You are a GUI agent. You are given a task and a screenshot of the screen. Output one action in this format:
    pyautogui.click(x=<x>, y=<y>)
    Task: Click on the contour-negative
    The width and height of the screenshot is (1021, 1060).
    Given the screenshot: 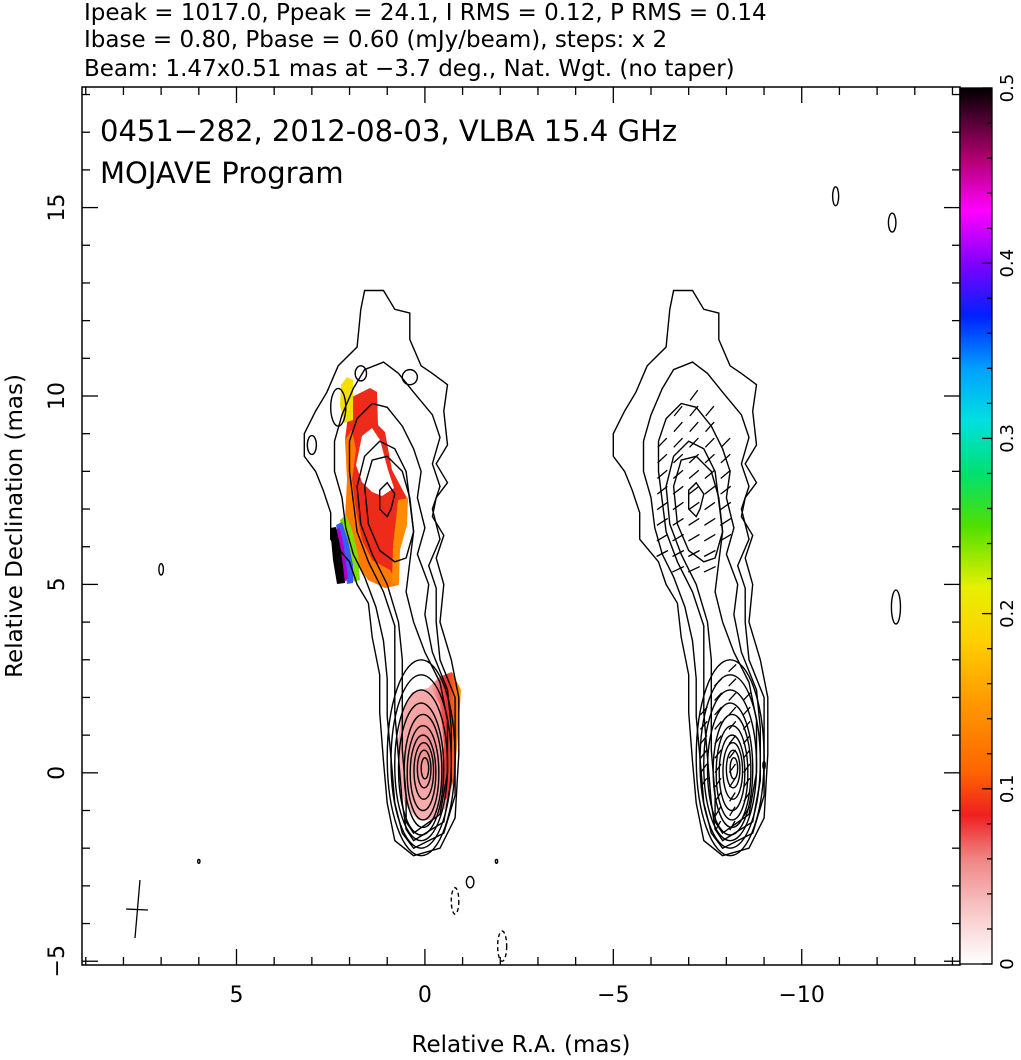 What is the action you would take?
    pyautogui.click(x=502, y=946)
    